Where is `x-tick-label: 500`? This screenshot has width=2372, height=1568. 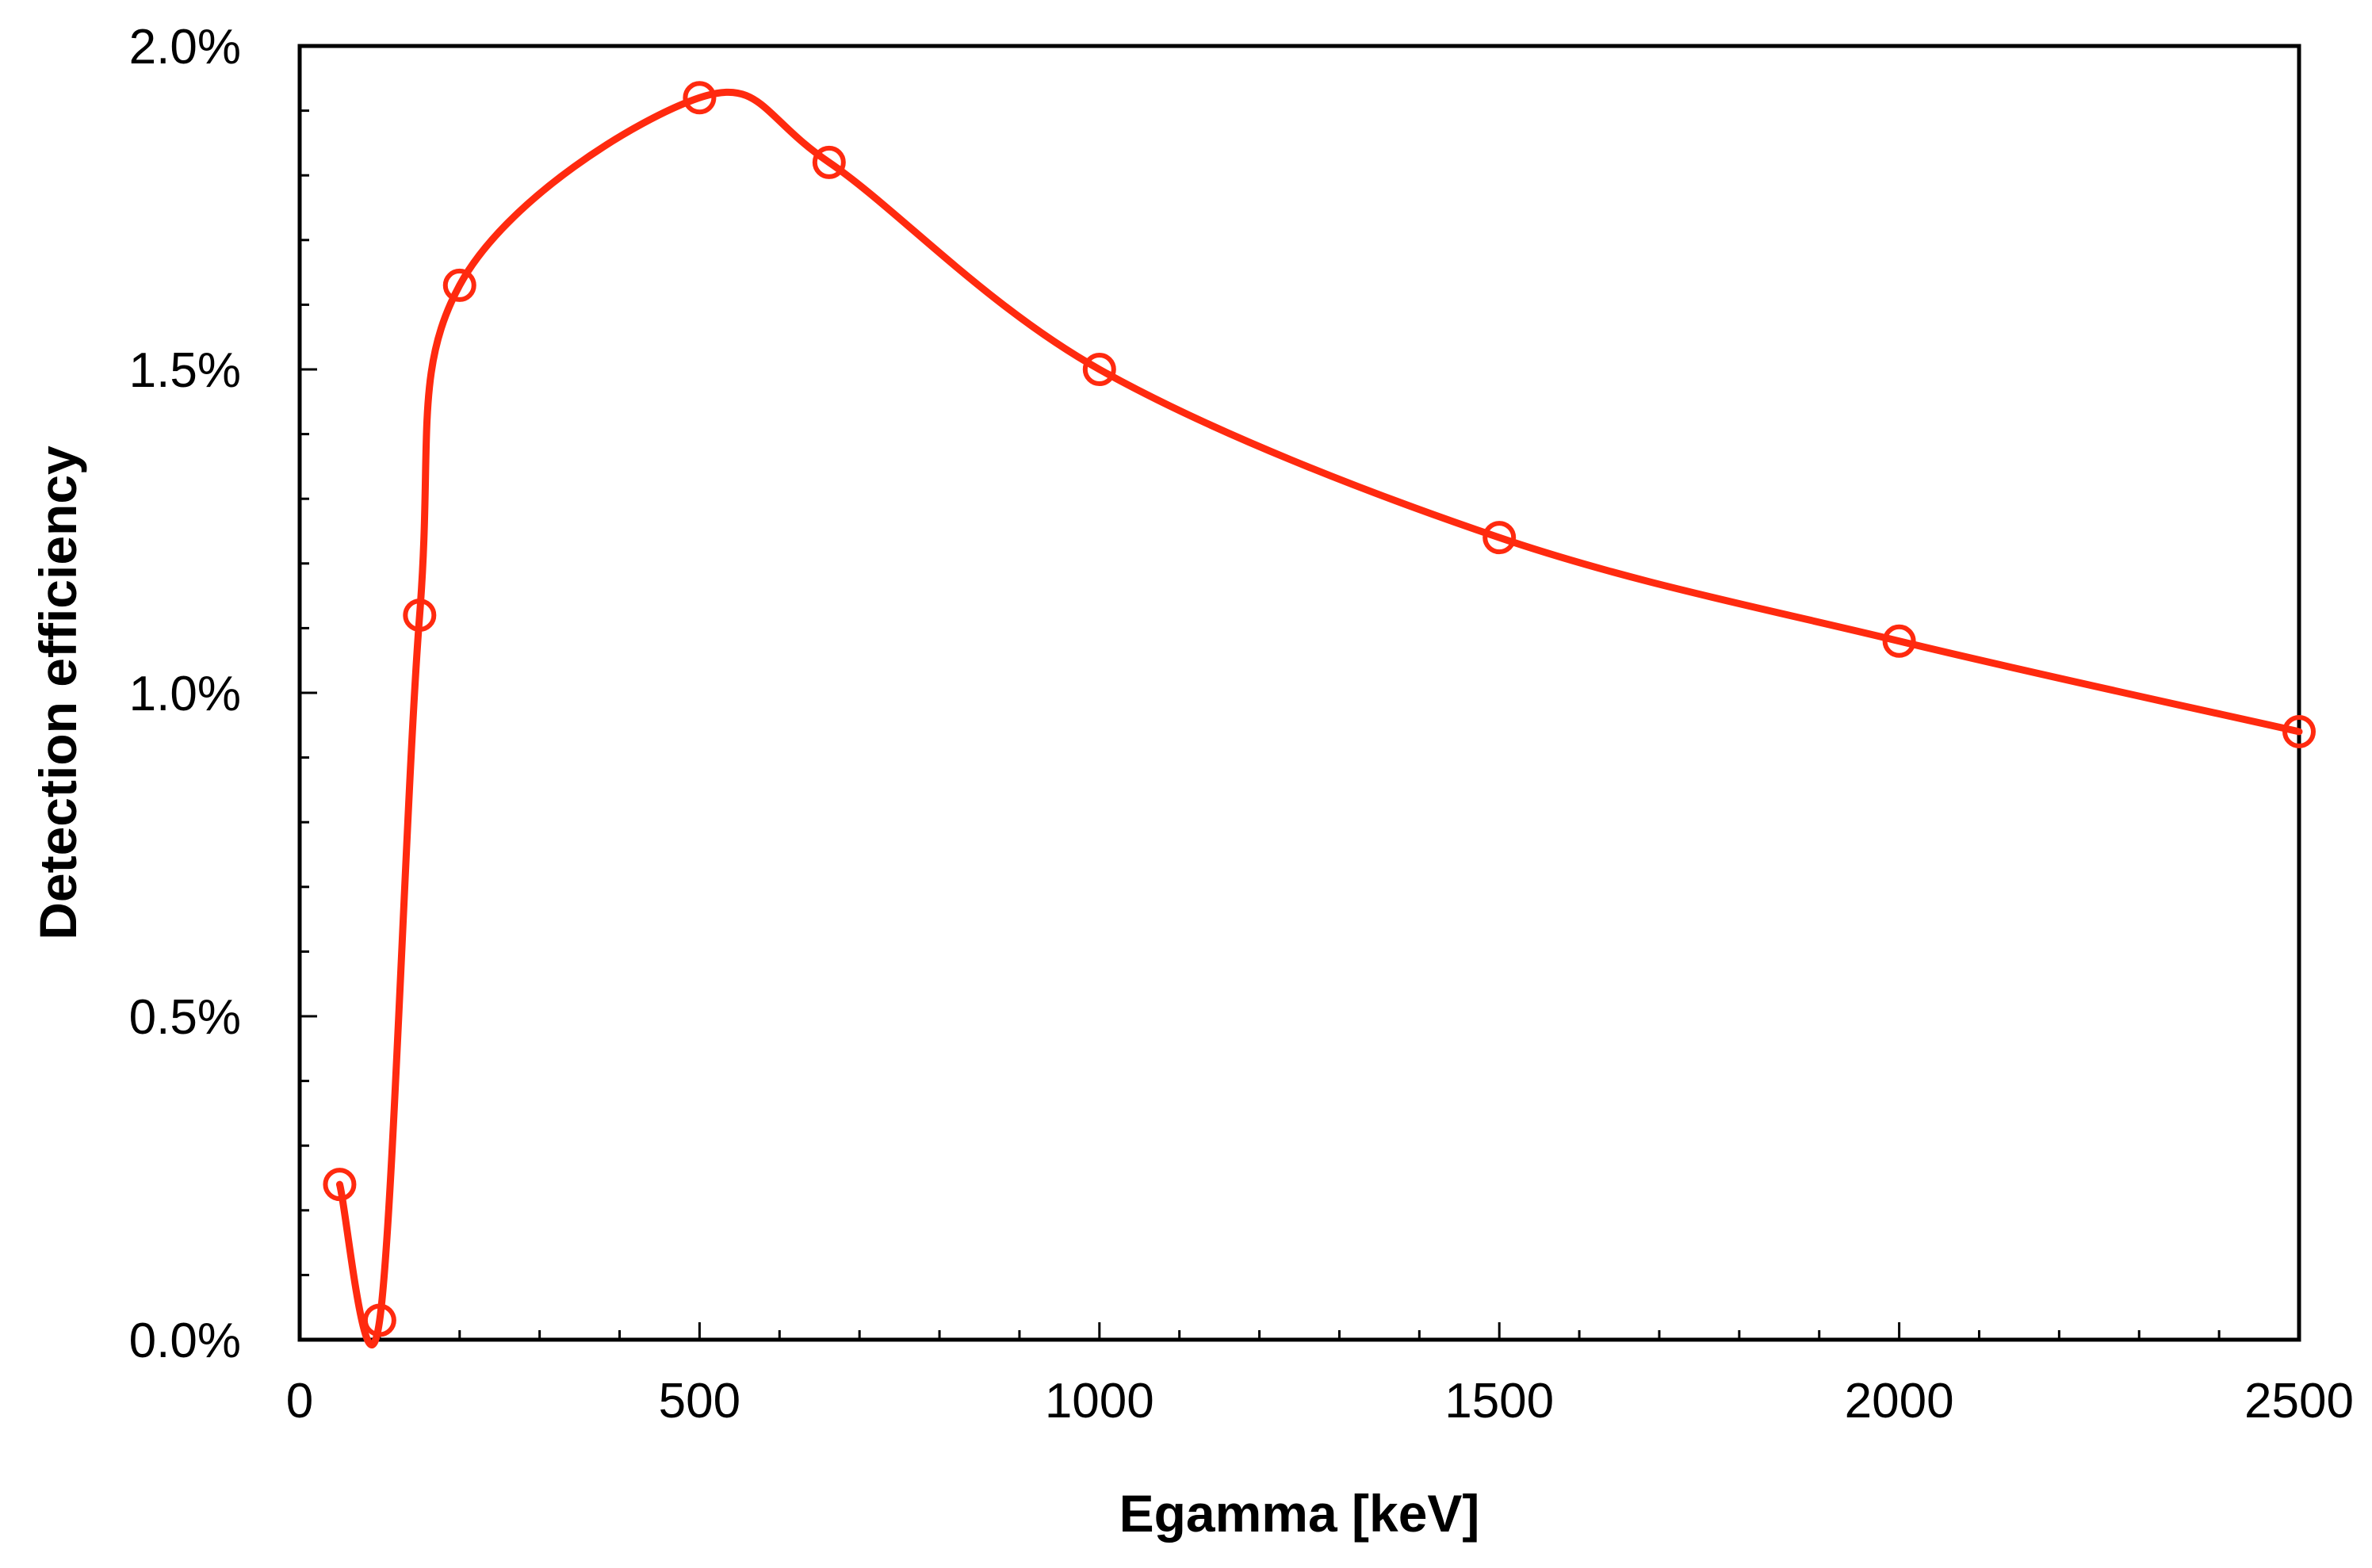
x-tick-label: 500 is located at coordinates (699, 1401).